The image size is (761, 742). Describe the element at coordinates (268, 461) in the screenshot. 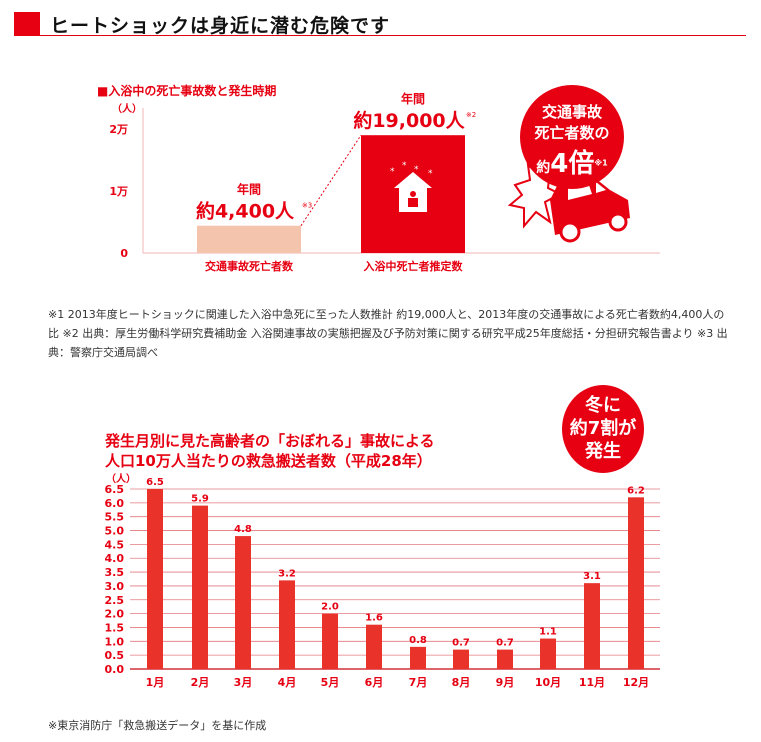

I see `chart2-subtitle: 人口10万人当たりの救急搬送者数（平成28年）` at that location.